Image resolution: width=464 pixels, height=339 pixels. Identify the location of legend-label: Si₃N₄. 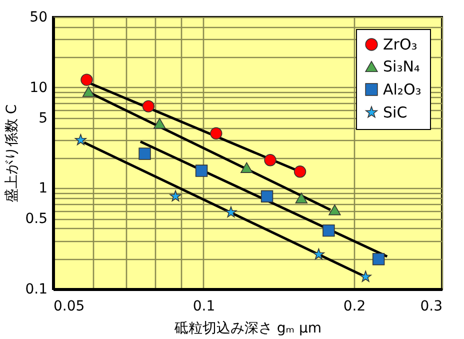
(401, 67).